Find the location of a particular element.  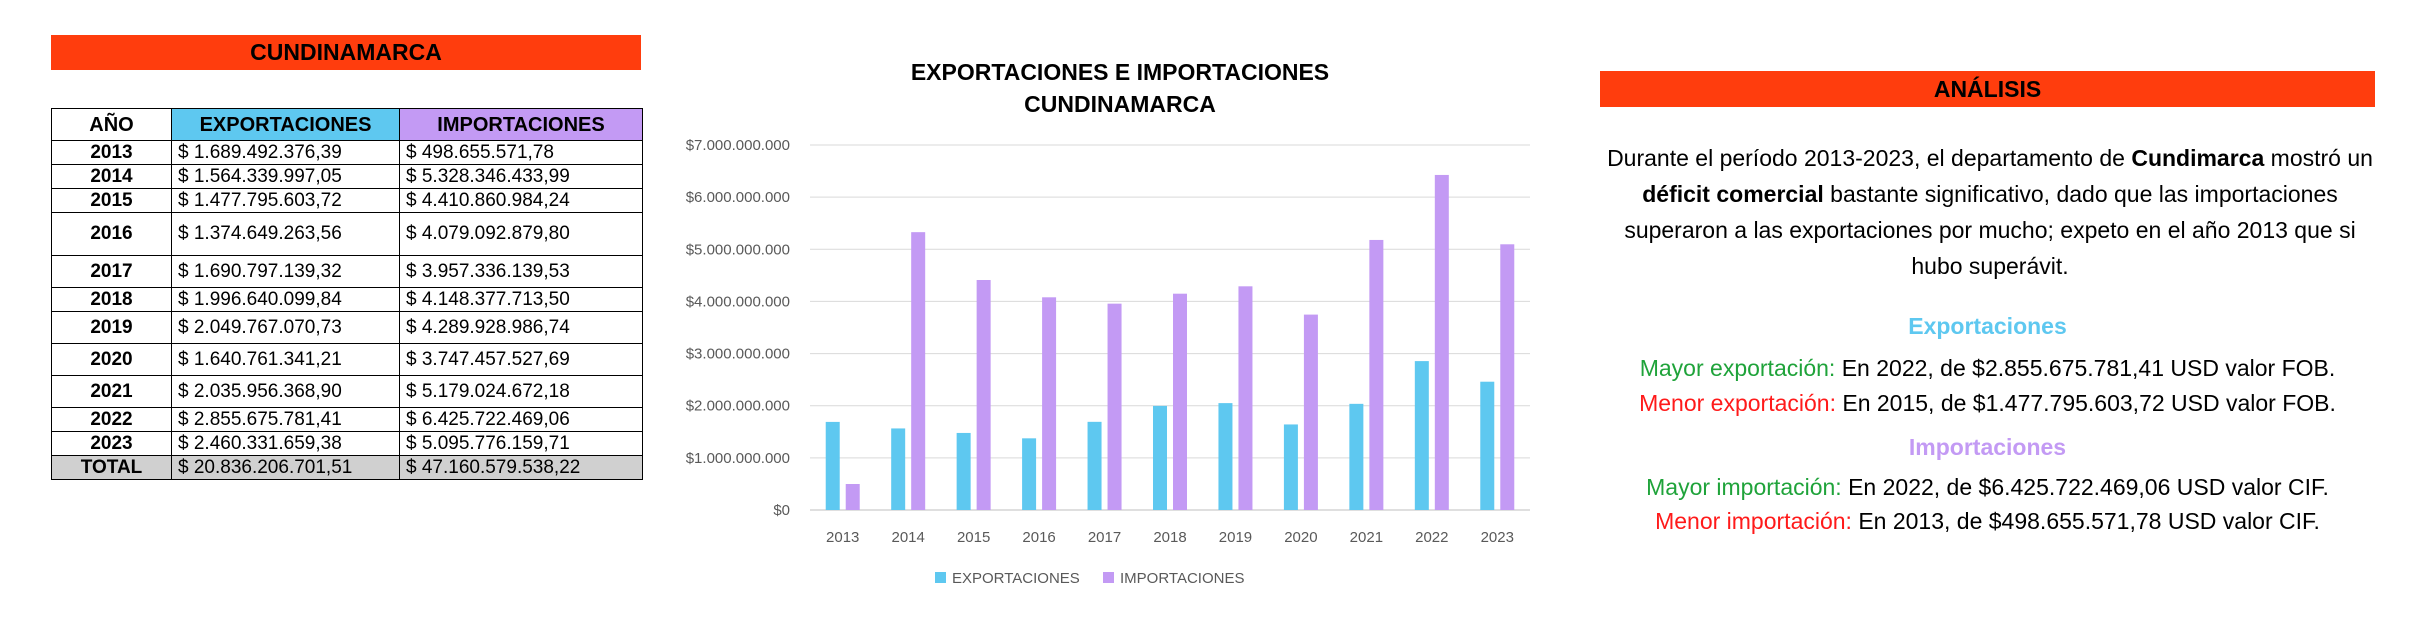

cell-exports: $ 1.374.649.263,56 is located at coordinates (285, 234).